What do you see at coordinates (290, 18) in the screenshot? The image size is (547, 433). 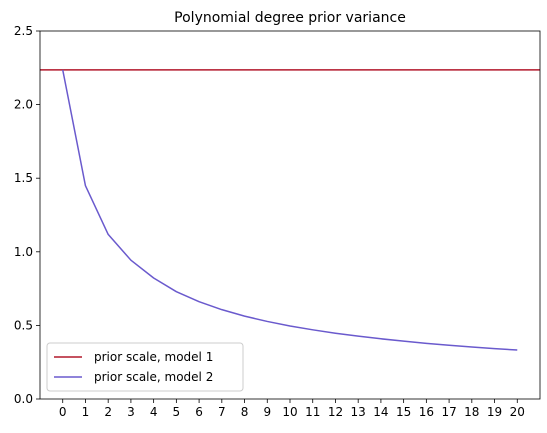 I see `chart-title: Polynomial degree prior variance` at bounding box center [290, 18].